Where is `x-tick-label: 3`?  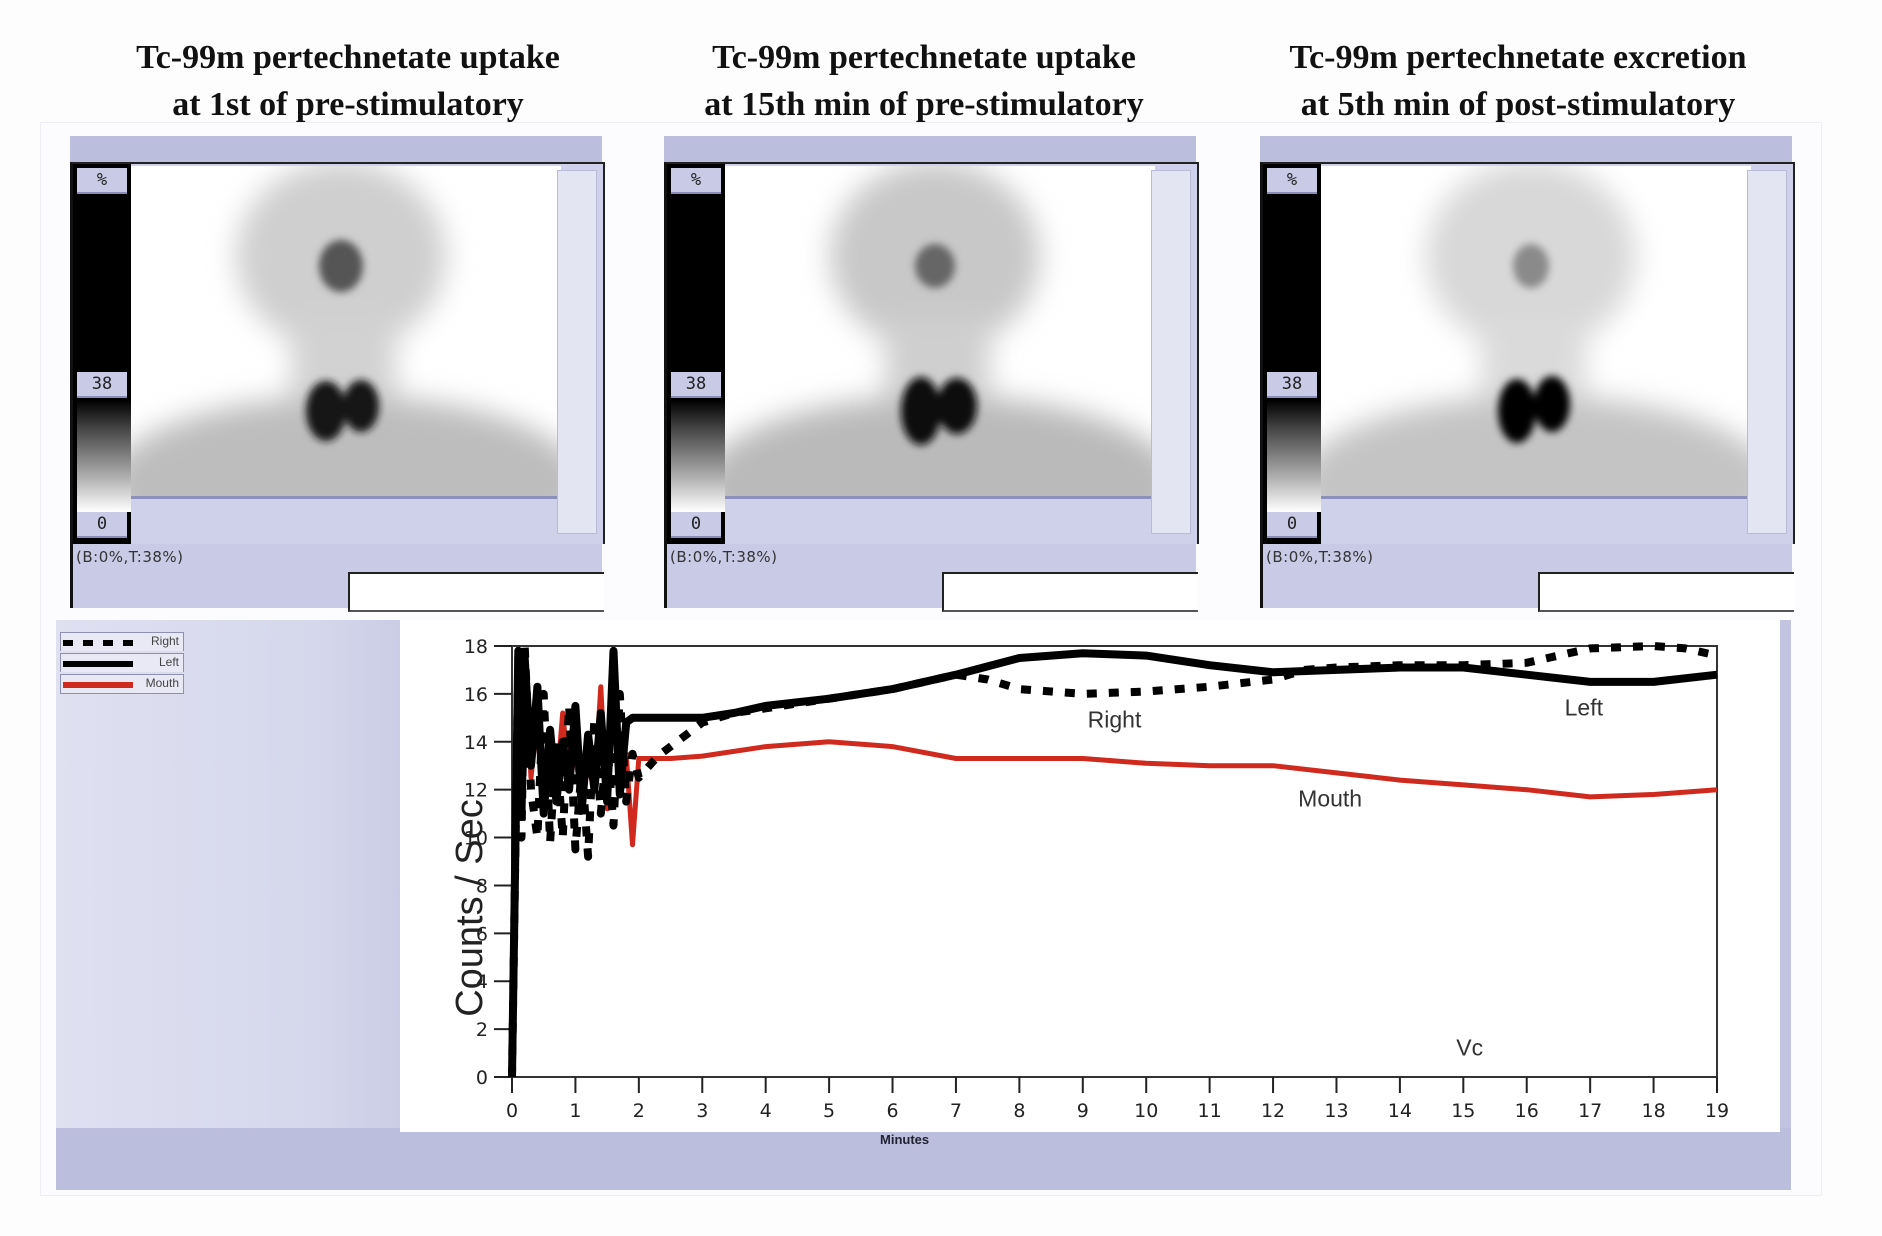
x-tick-label: 3 is located at coordinates (702, 1111).